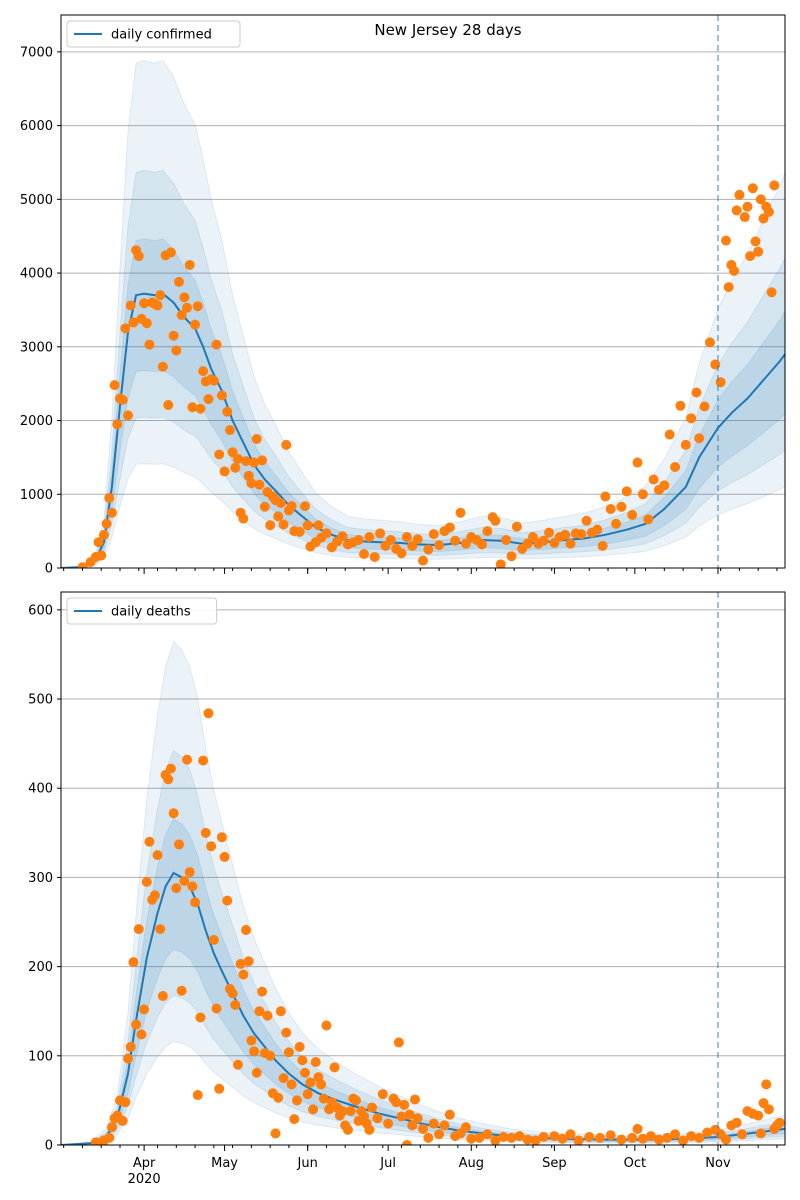 This screenshot has width=800, height=1200. What do you see at coordinates (40, 700) in the screenshot?
I see `y-tick-label: 500` at bounding box center [40, 700].